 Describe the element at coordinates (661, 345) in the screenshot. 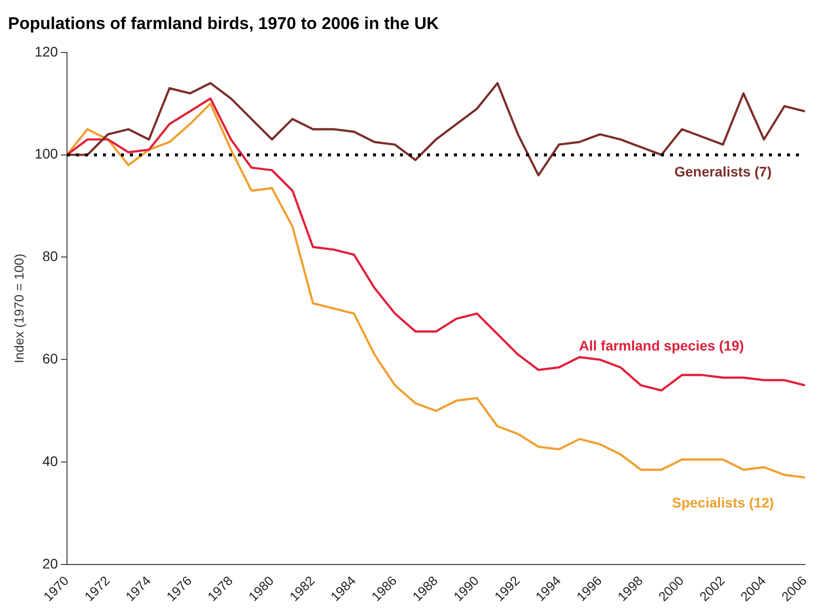

I see `series-label: All farmland species (19)` at that location.